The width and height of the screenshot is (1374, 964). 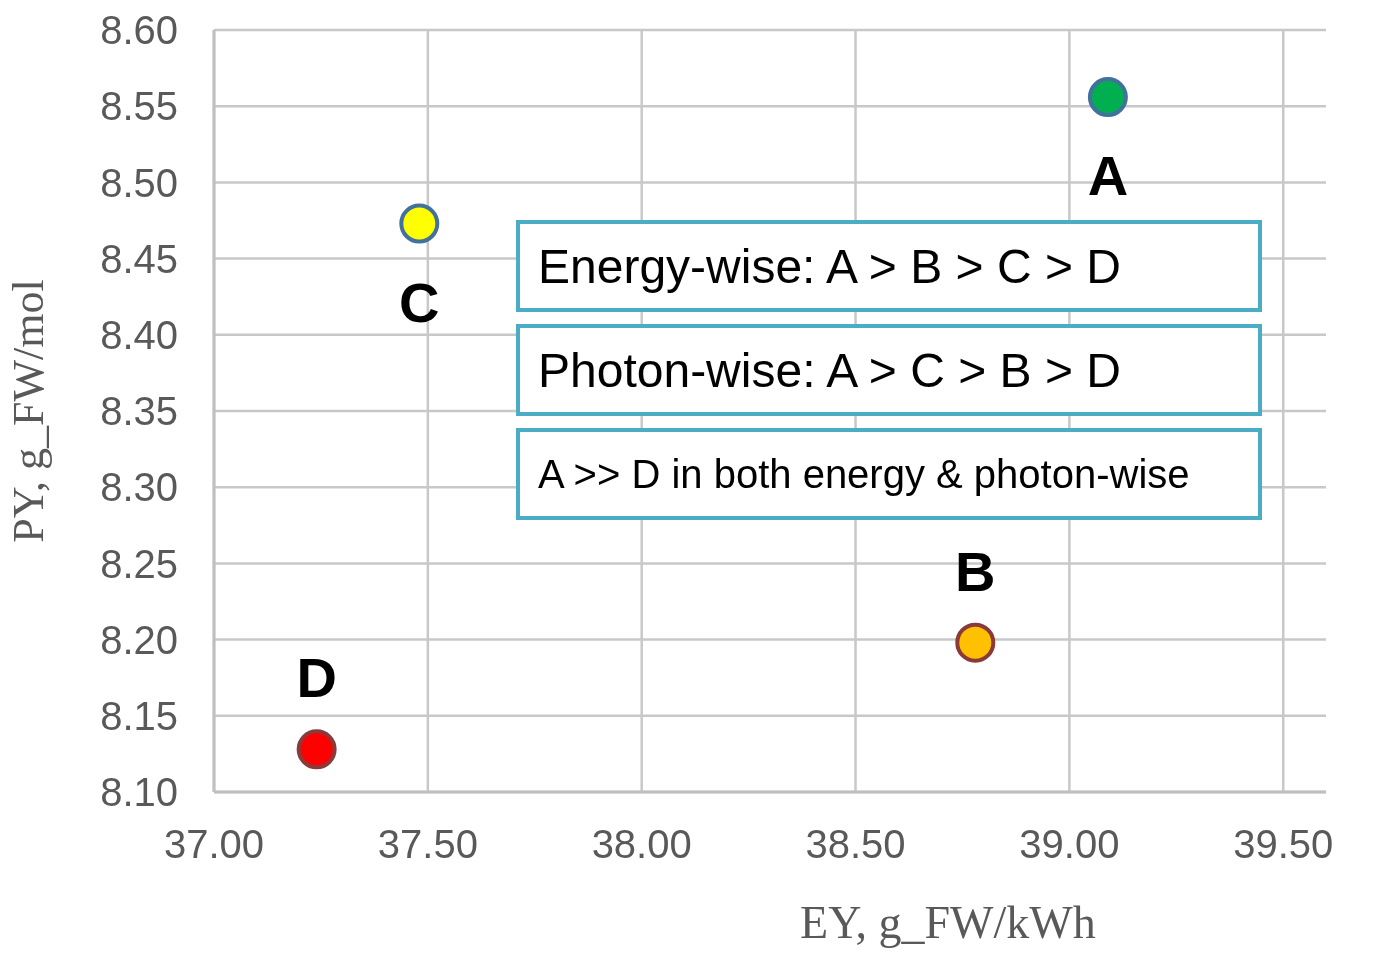 I want to click on x-tick-label: 38.50, so click(x=855, y=844).